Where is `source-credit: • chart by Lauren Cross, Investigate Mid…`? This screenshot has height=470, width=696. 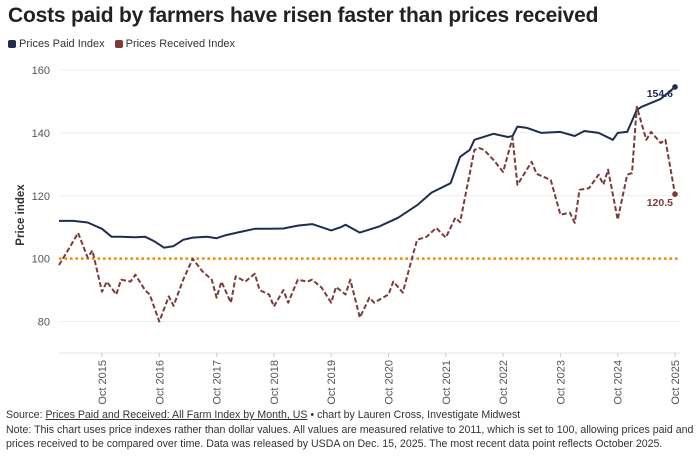
source-credit: • chart by Lauren Cross, Investigate Mid… is located at coordinates (414, 415).